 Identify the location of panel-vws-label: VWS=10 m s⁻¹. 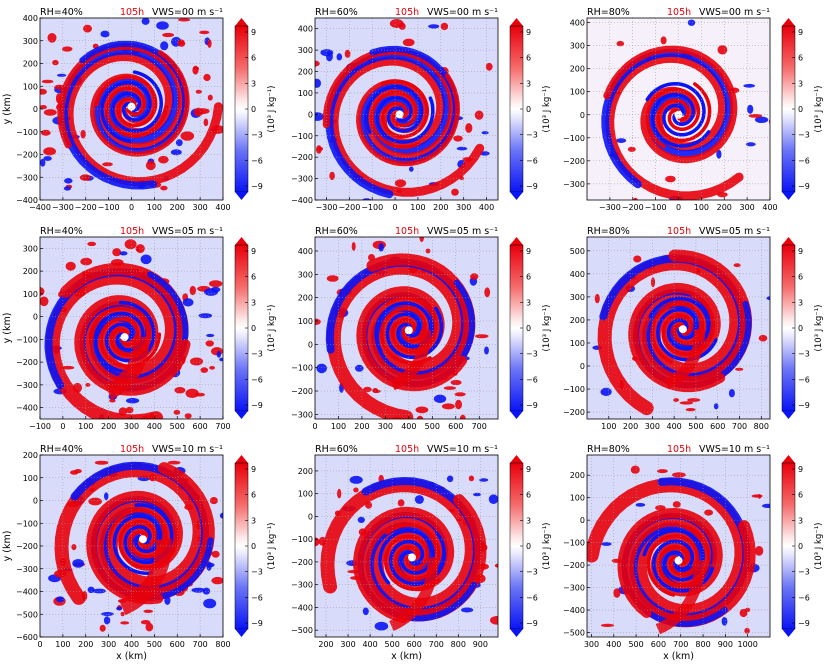
(187, 449).